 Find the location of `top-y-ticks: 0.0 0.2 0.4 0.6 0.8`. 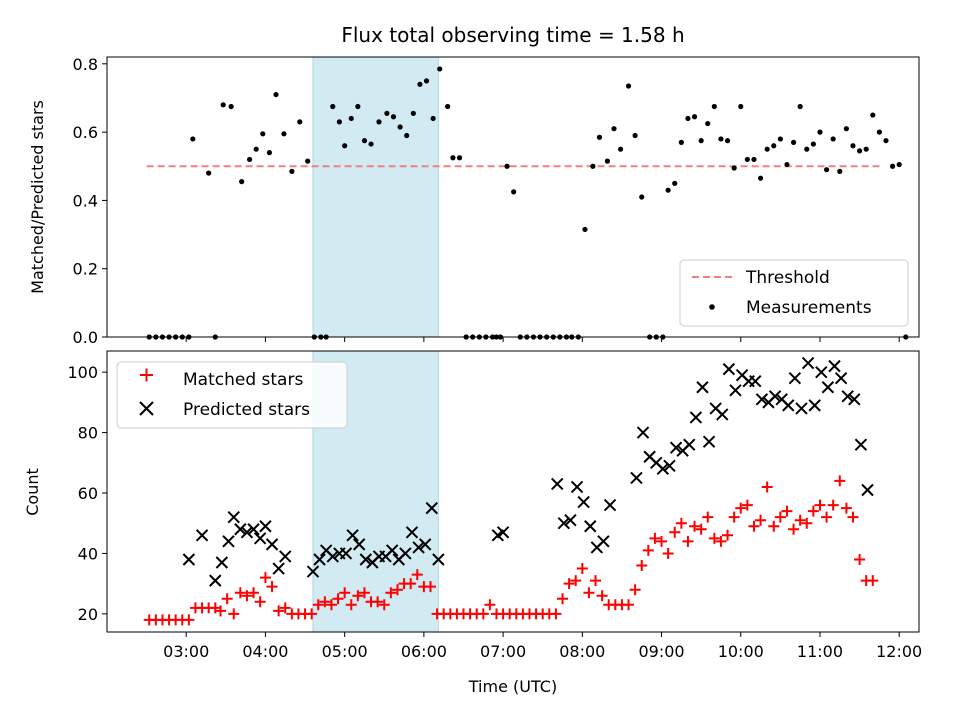

top-y-ticks: 0.0 0.2 0.4 0.6 0.8 is located at coordinates (90, 201).